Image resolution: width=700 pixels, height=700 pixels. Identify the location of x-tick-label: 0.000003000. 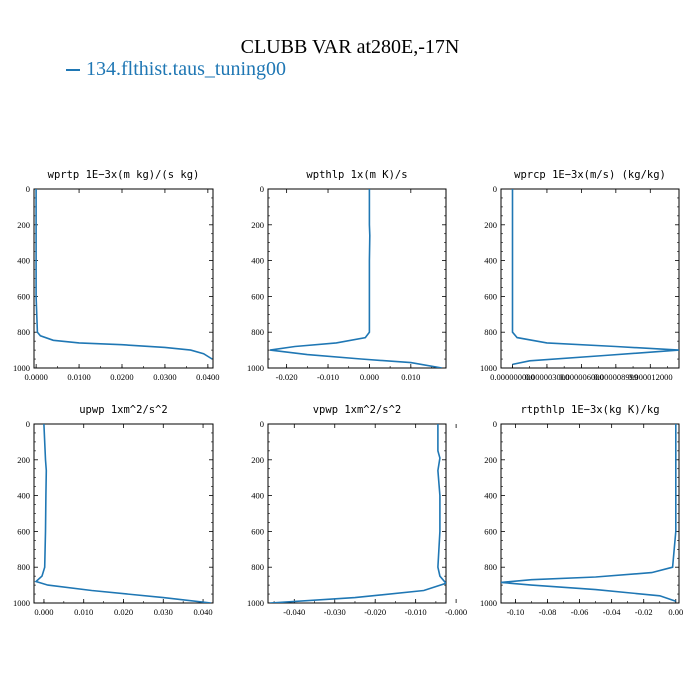
(547, 377).